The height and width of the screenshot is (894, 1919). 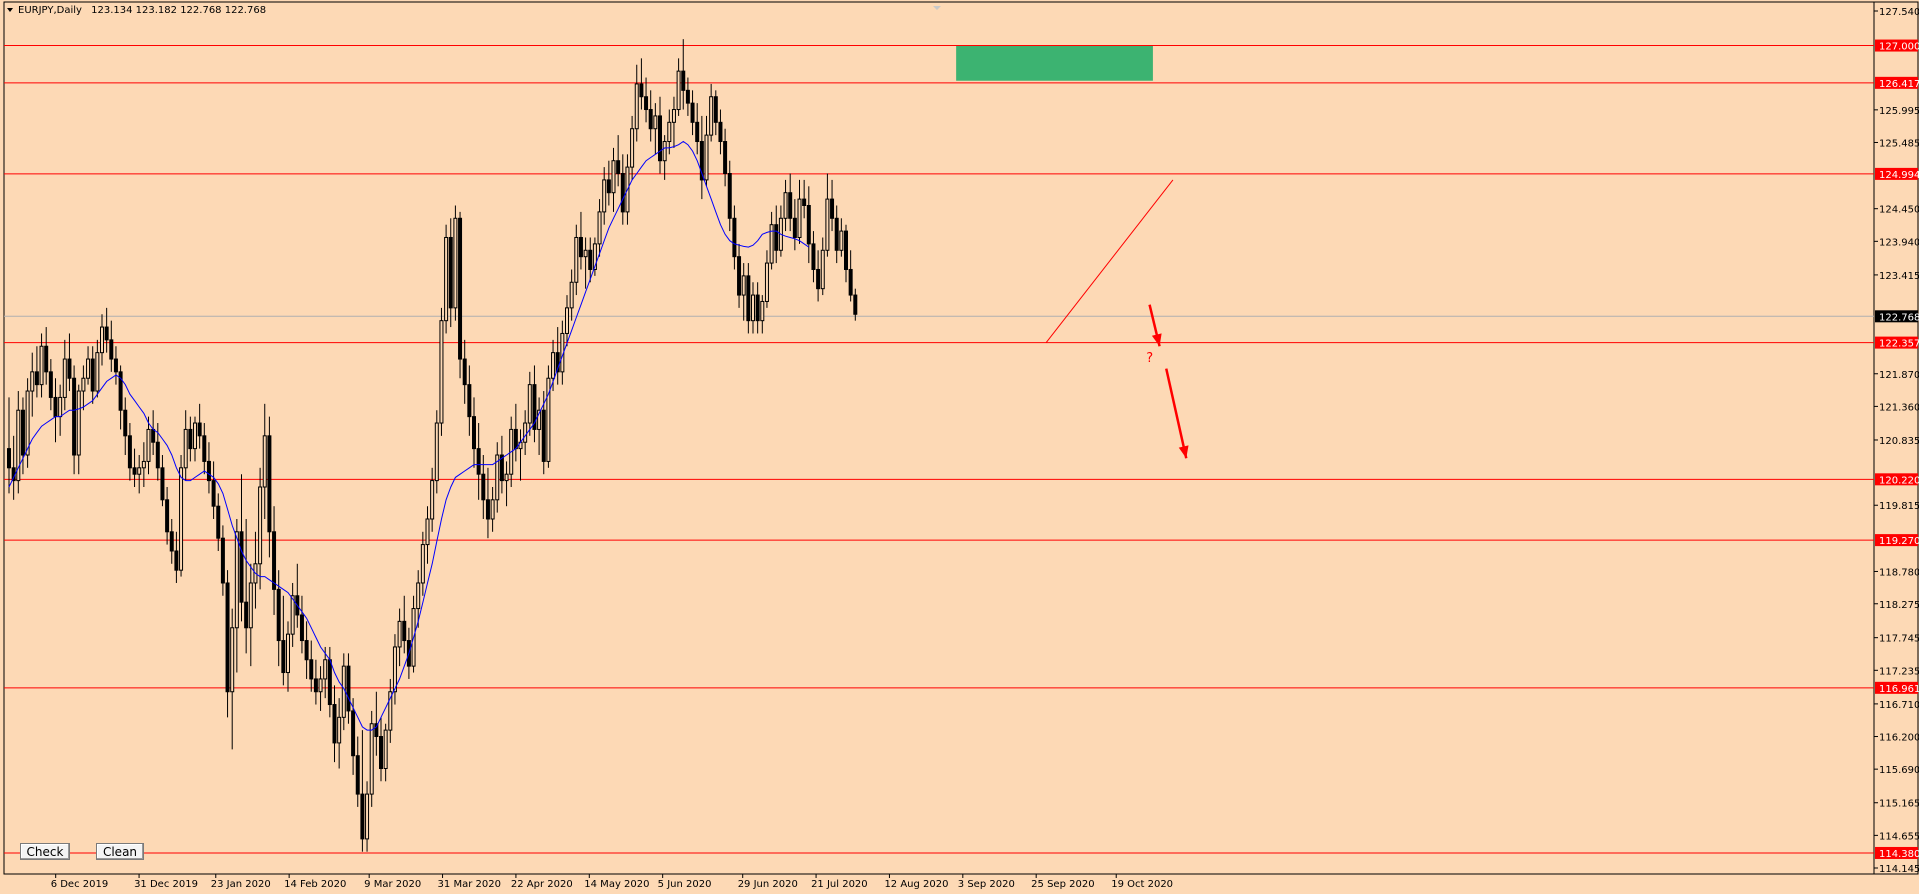 I want to click on support-trendline, so click(x=1109, y=261).